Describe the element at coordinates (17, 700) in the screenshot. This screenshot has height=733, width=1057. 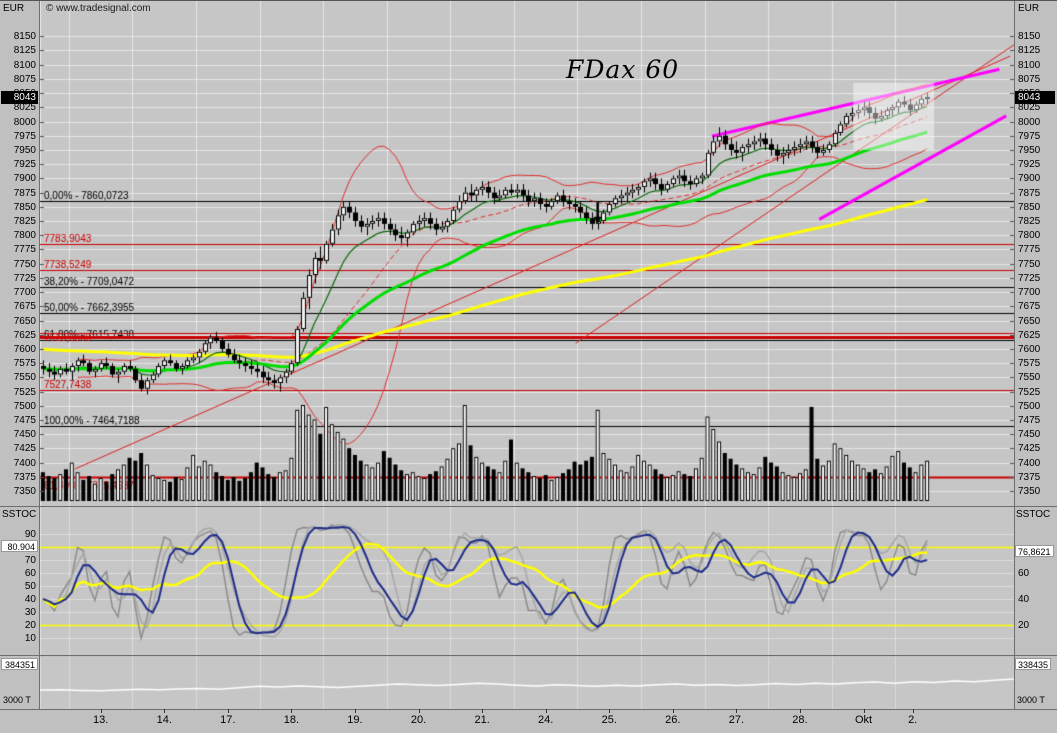
I see `bottom-axis-scale-left: 3000 T` at that location.